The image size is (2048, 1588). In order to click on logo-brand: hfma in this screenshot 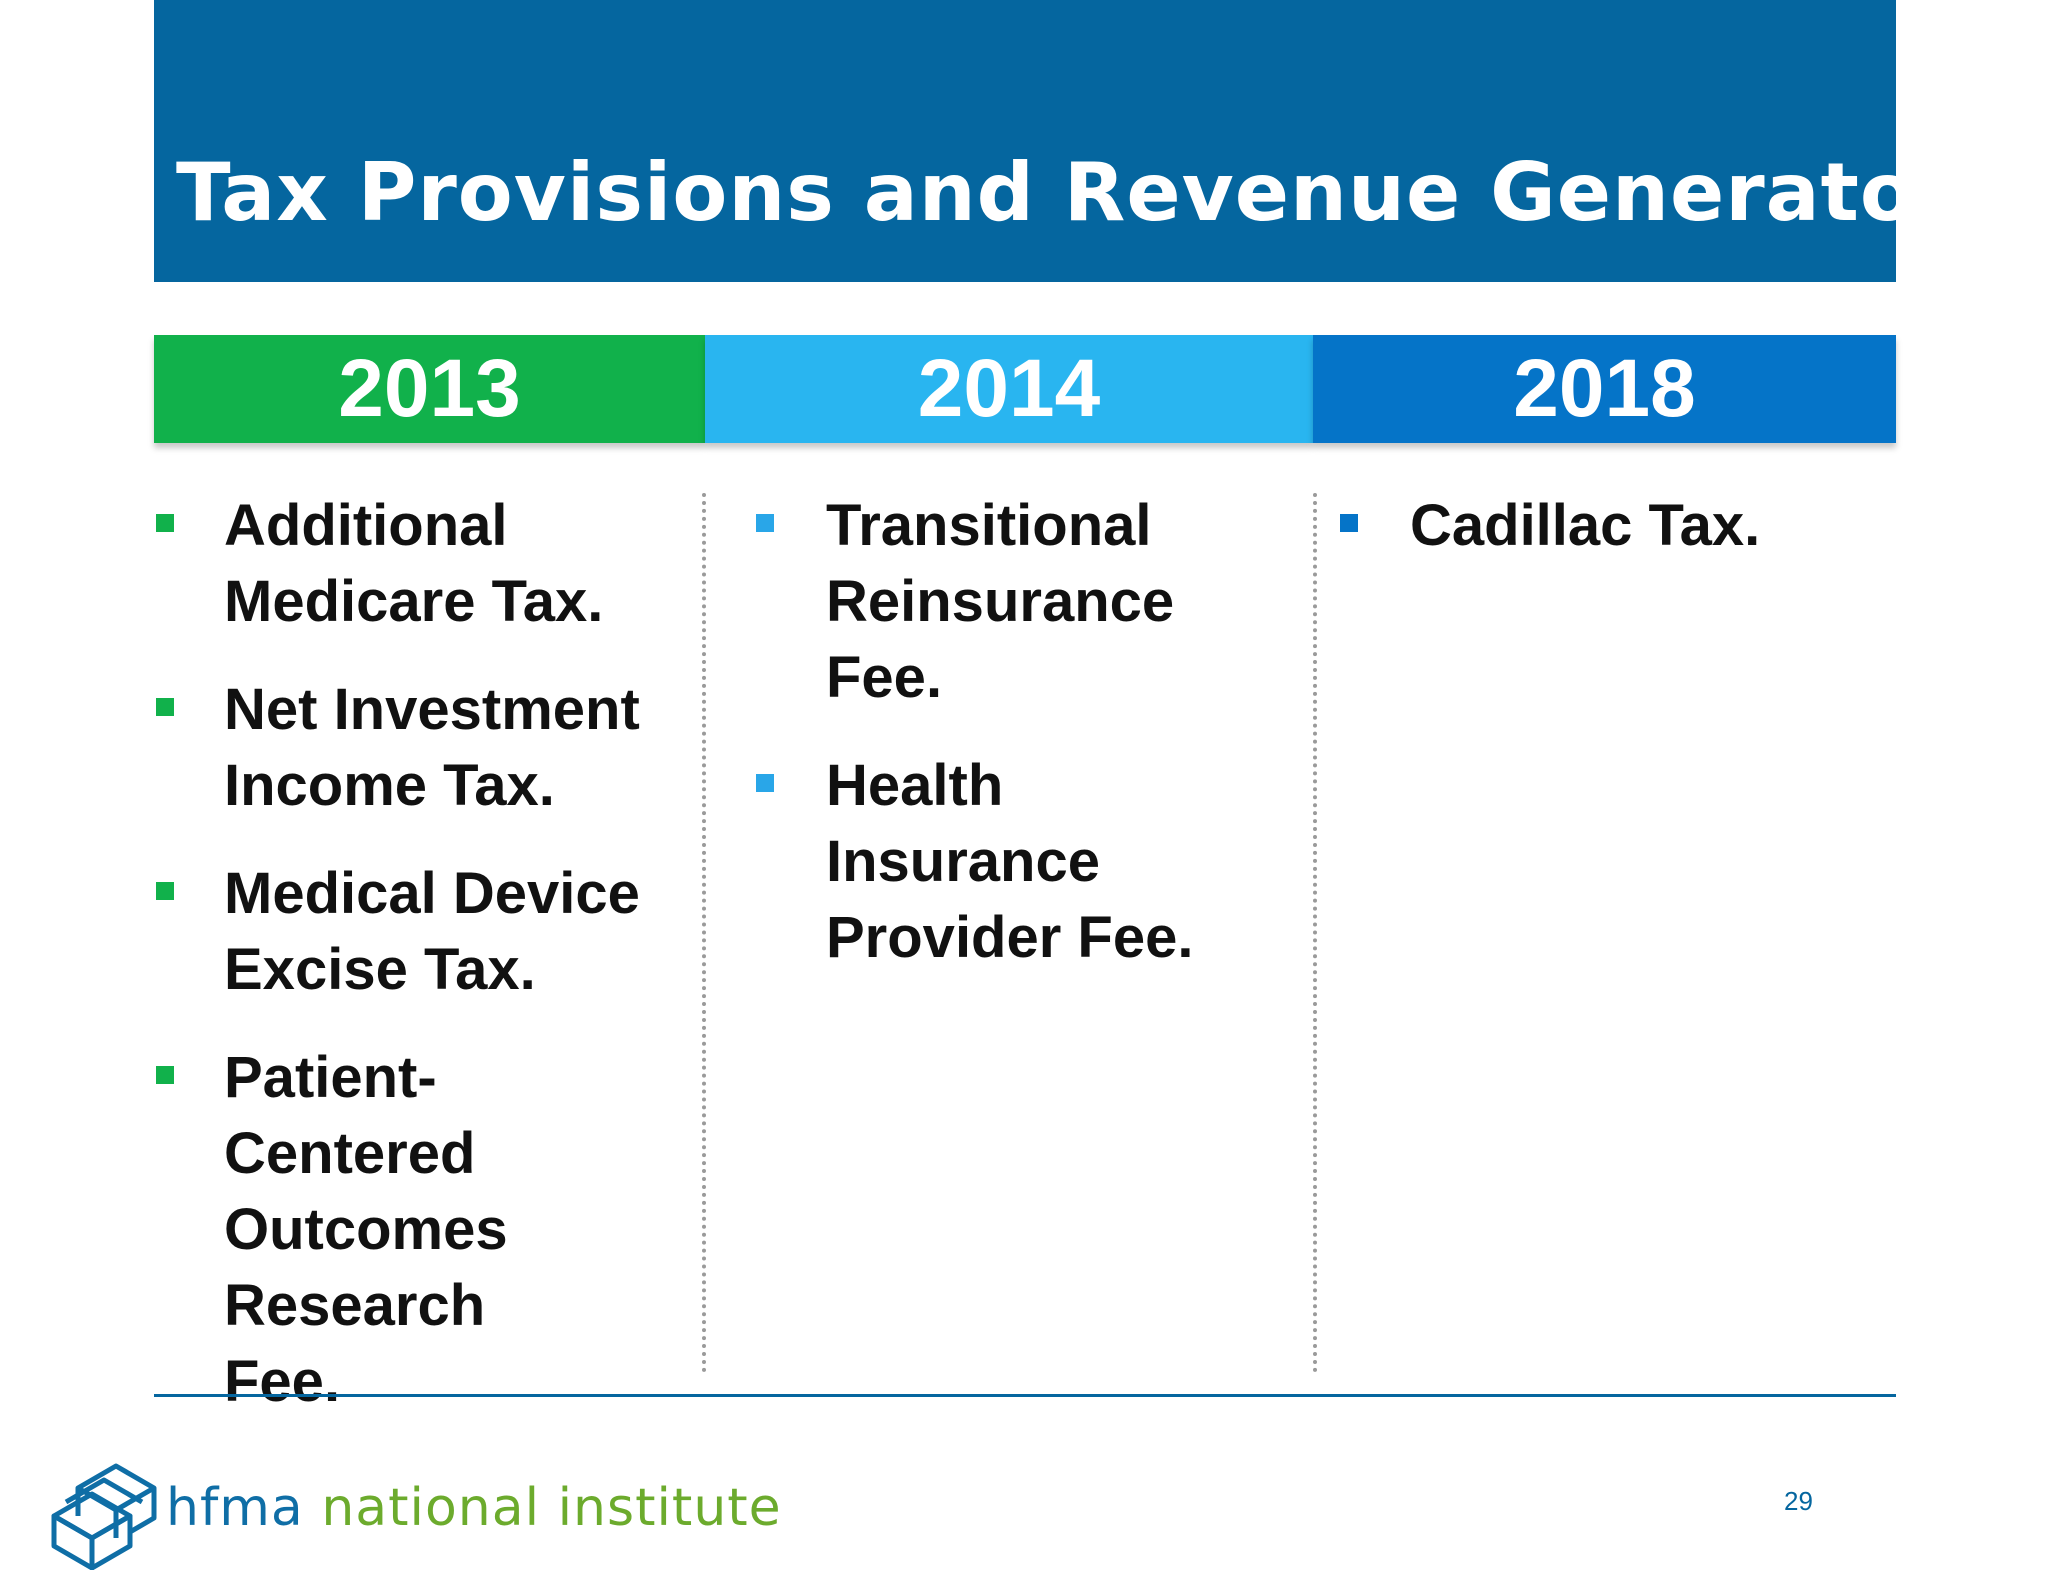, I will do `click(235, 1508)`.